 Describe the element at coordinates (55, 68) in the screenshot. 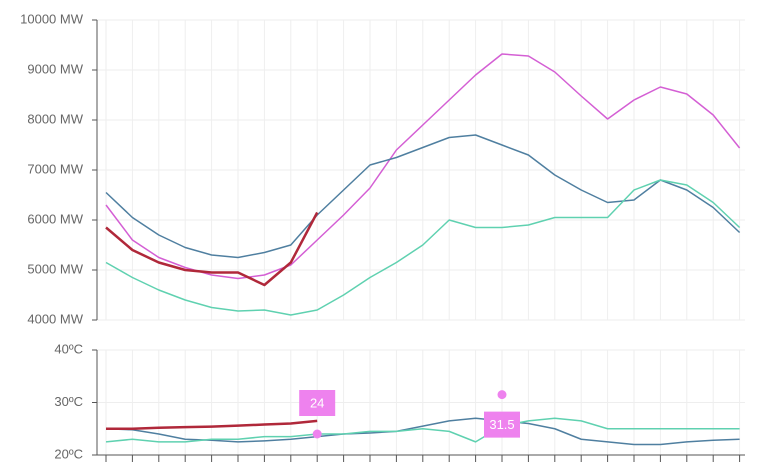

I see `y-tick-label: 9000 MW` at that location.